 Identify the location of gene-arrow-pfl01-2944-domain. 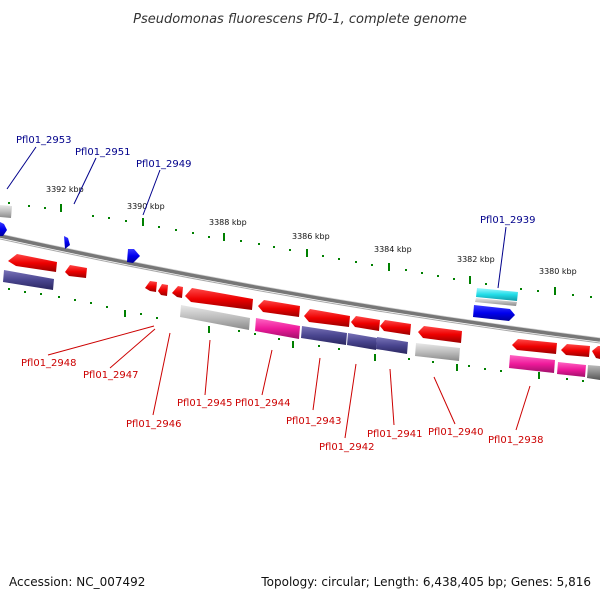
(277, 328).